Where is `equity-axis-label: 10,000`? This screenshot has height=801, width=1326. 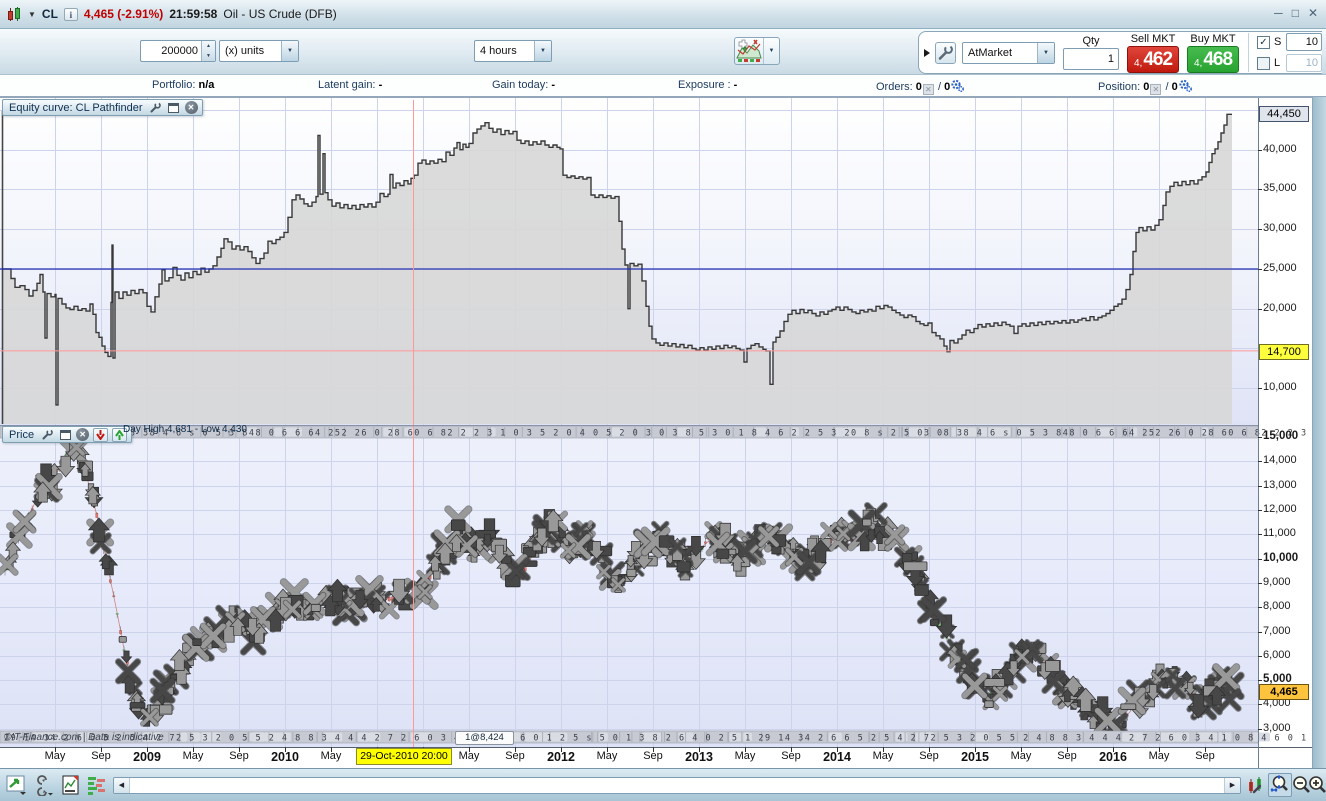 equity-axis-label: 10,000 is located at coordinates (1280, 387).